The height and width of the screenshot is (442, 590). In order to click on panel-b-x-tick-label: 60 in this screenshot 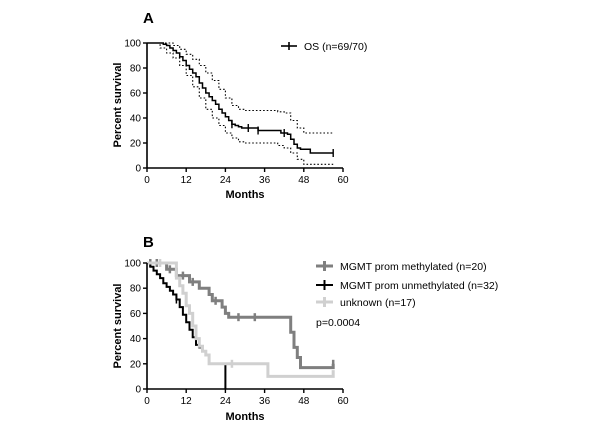, I will do `click(343, 401)`.